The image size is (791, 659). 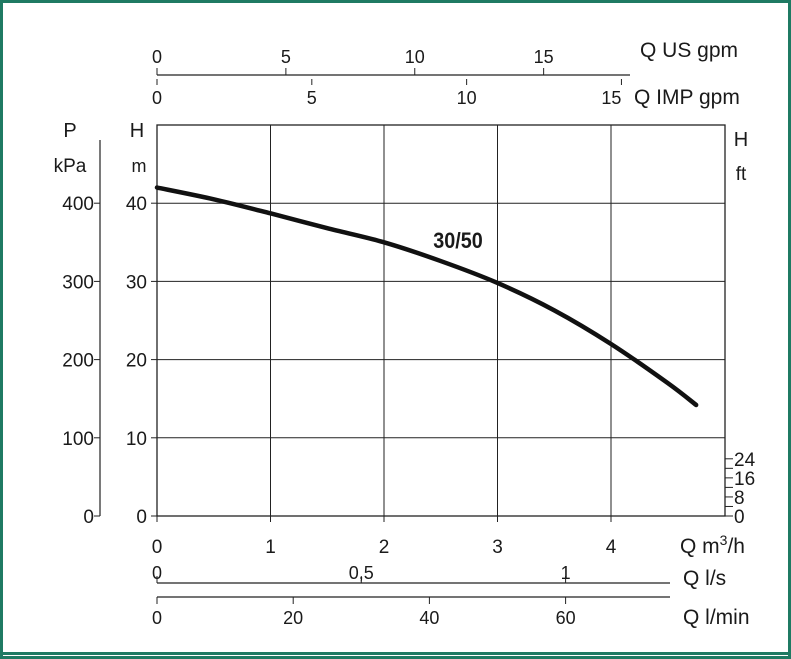 I want to click on q-m3h-tick-label: 0, so click(x=157, y=547).